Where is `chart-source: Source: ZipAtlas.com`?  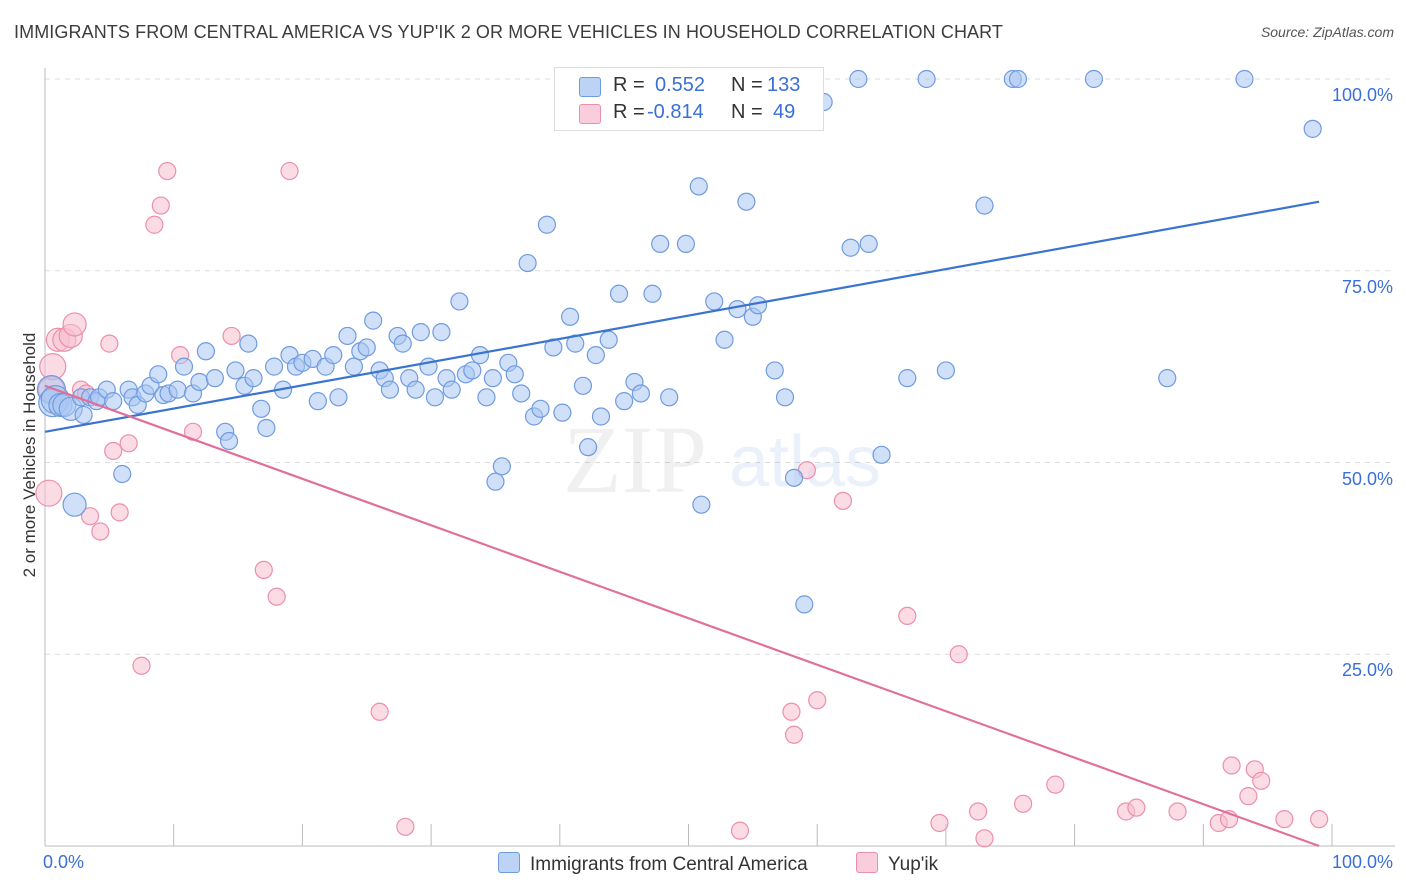
chart-source: Source: ZipAtlas.com is located at coordinates (1327, 32).